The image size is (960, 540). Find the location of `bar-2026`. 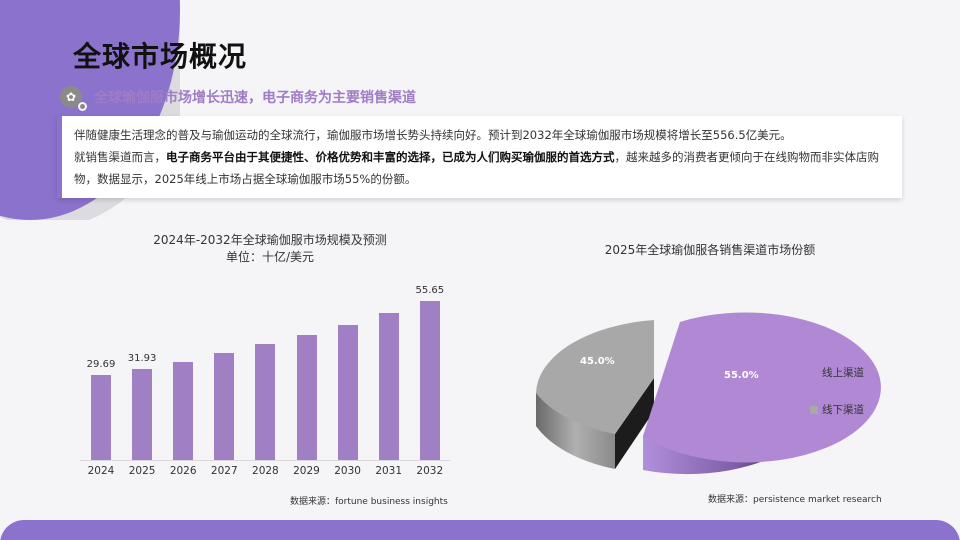

bar-2026 is located at coordinates (183, 410).